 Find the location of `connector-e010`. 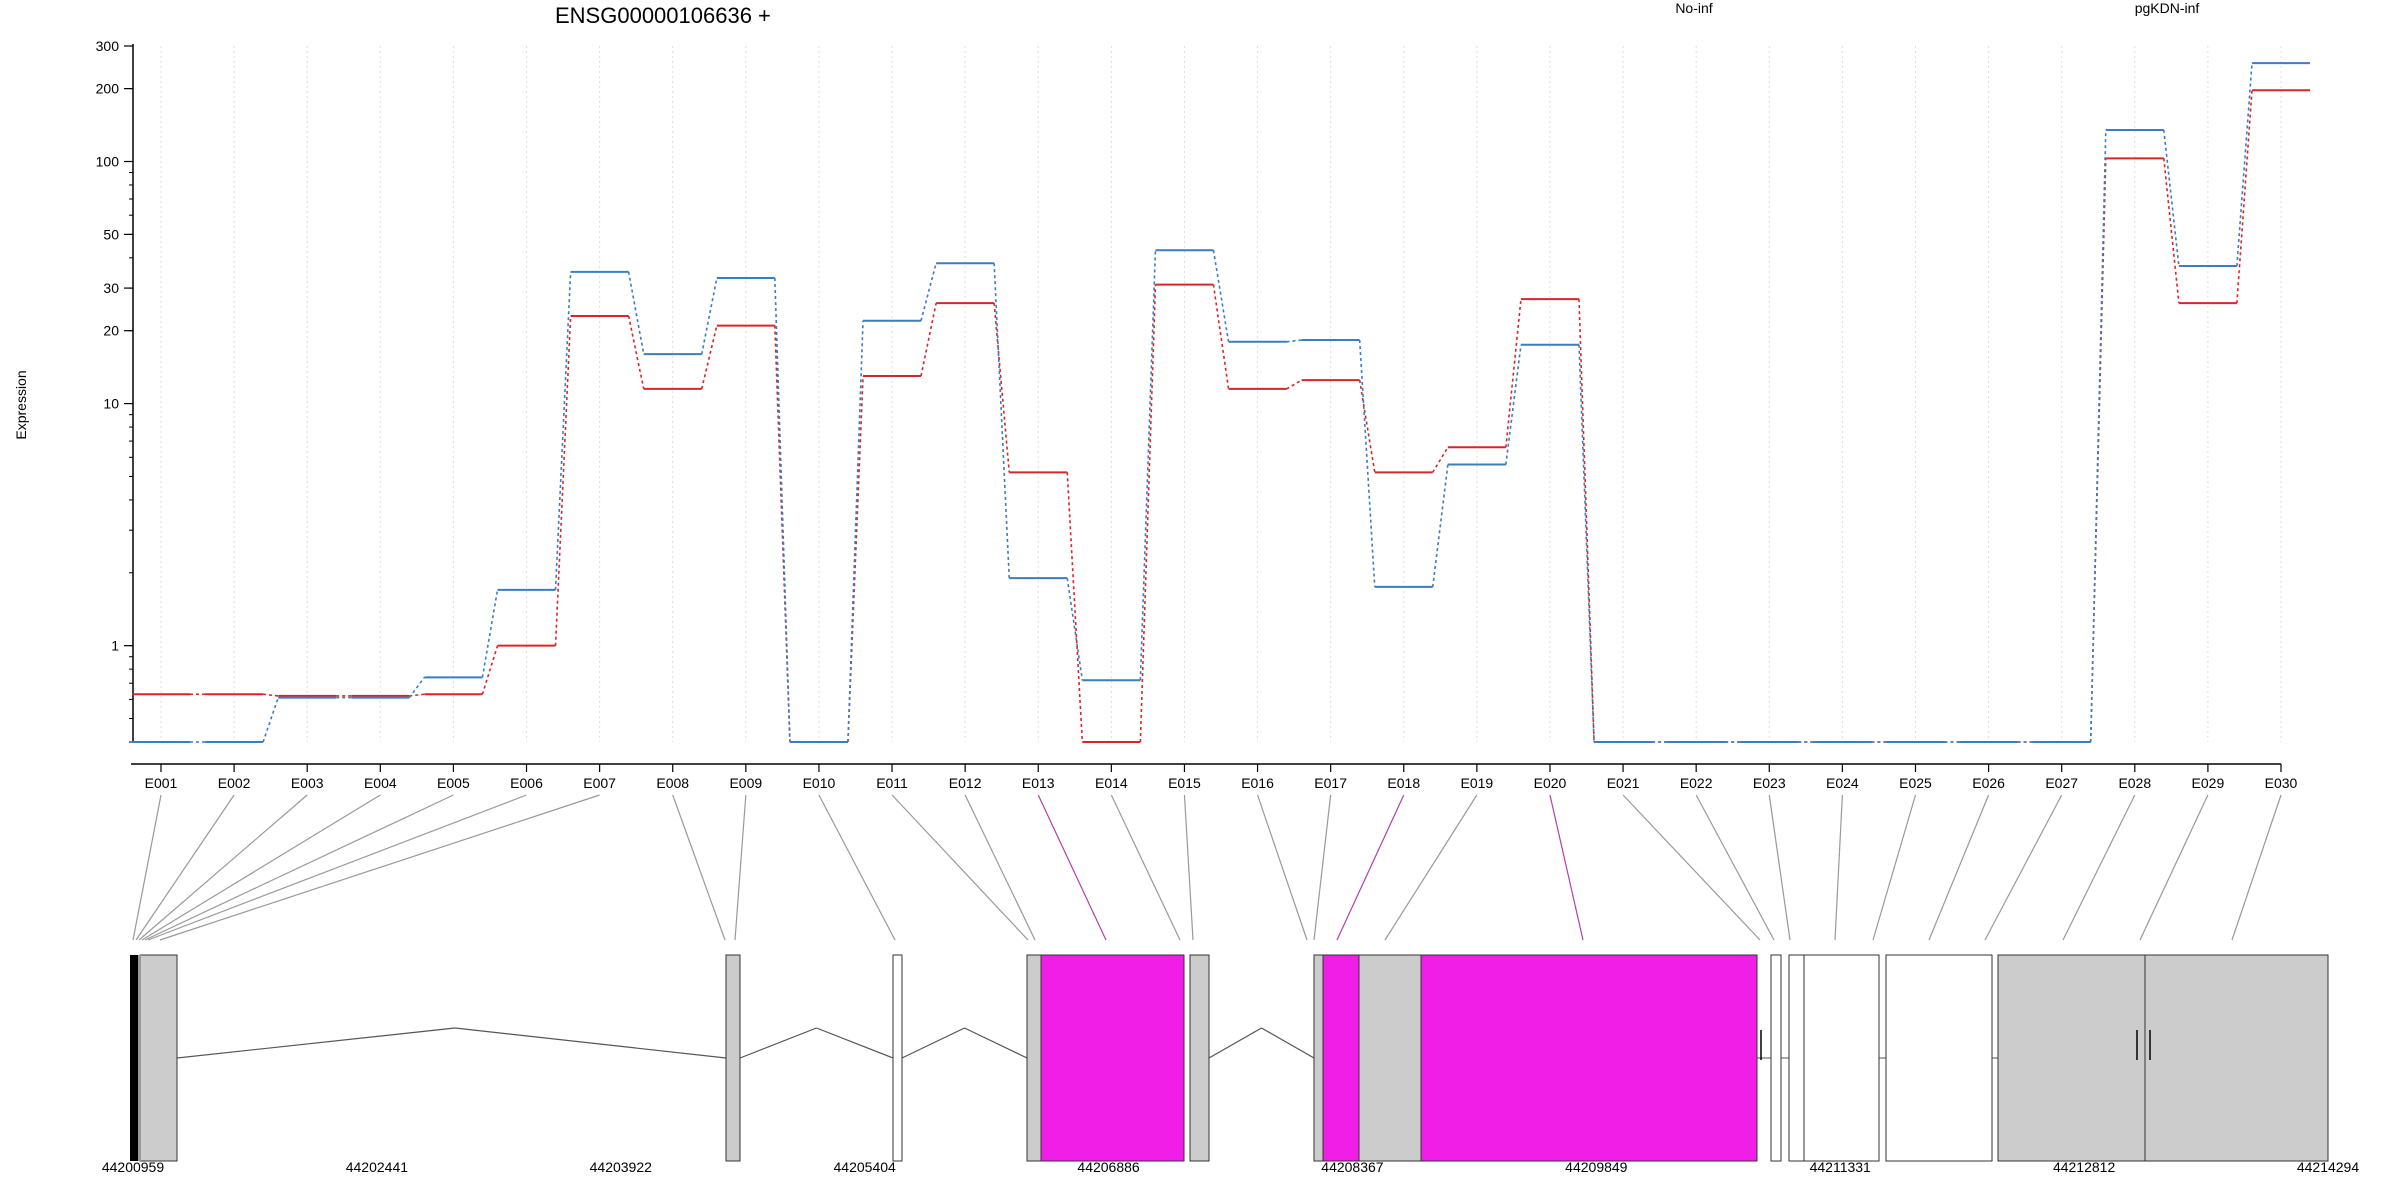

connector-e010 is located at coordinates (857, 867).